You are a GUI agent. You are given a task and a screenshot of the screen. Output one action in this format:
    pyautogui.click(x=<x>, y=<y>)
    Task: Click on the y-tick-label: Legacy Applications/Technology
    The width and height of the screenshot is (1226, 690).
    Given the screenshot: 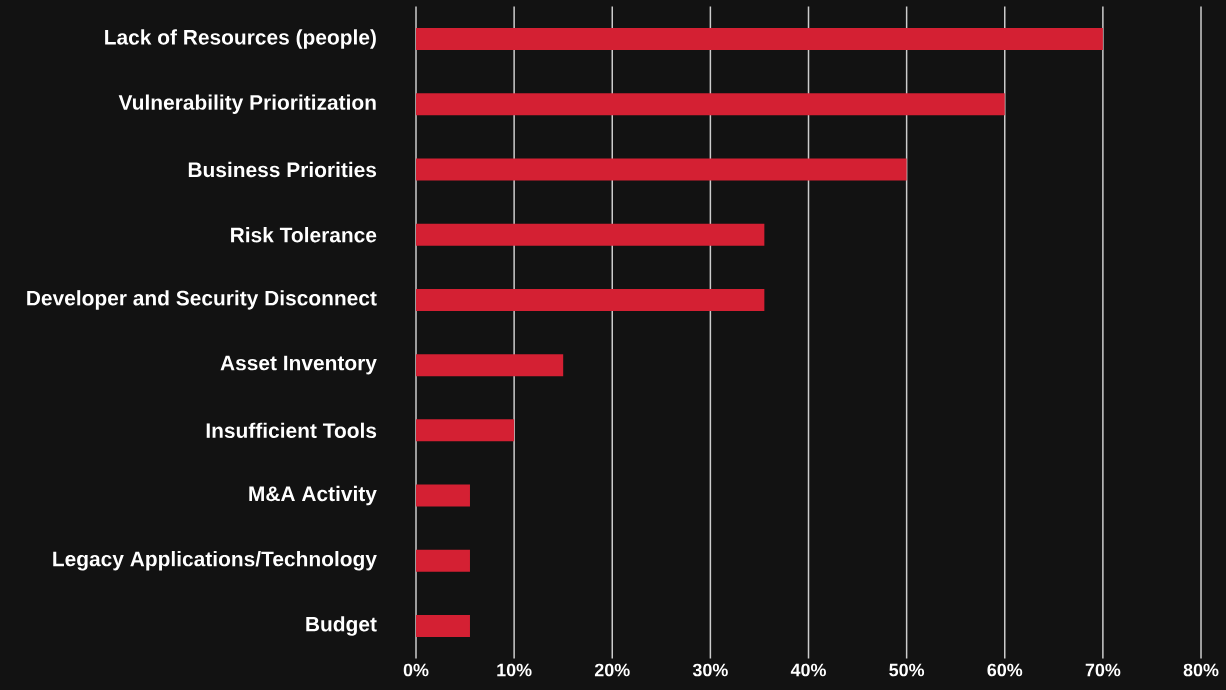 What is the action you would take?
    pyautogui.click(x=215, y=560)
    